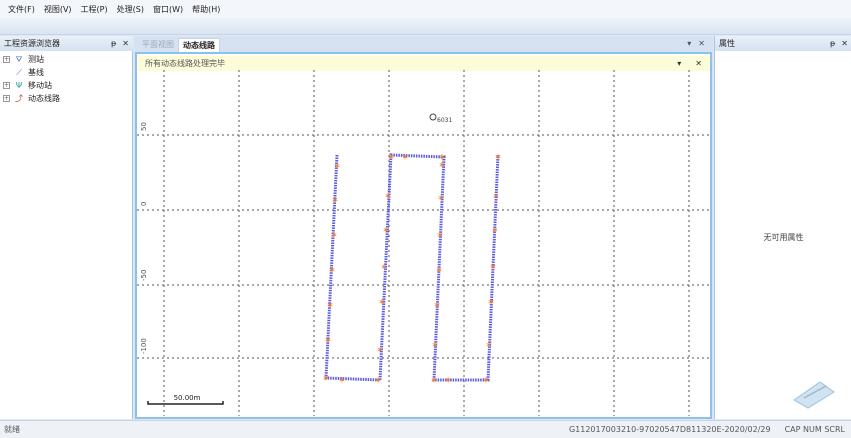 The image size is (851, 438). I want to click on tree-label: 移动站, so click(40, 85).